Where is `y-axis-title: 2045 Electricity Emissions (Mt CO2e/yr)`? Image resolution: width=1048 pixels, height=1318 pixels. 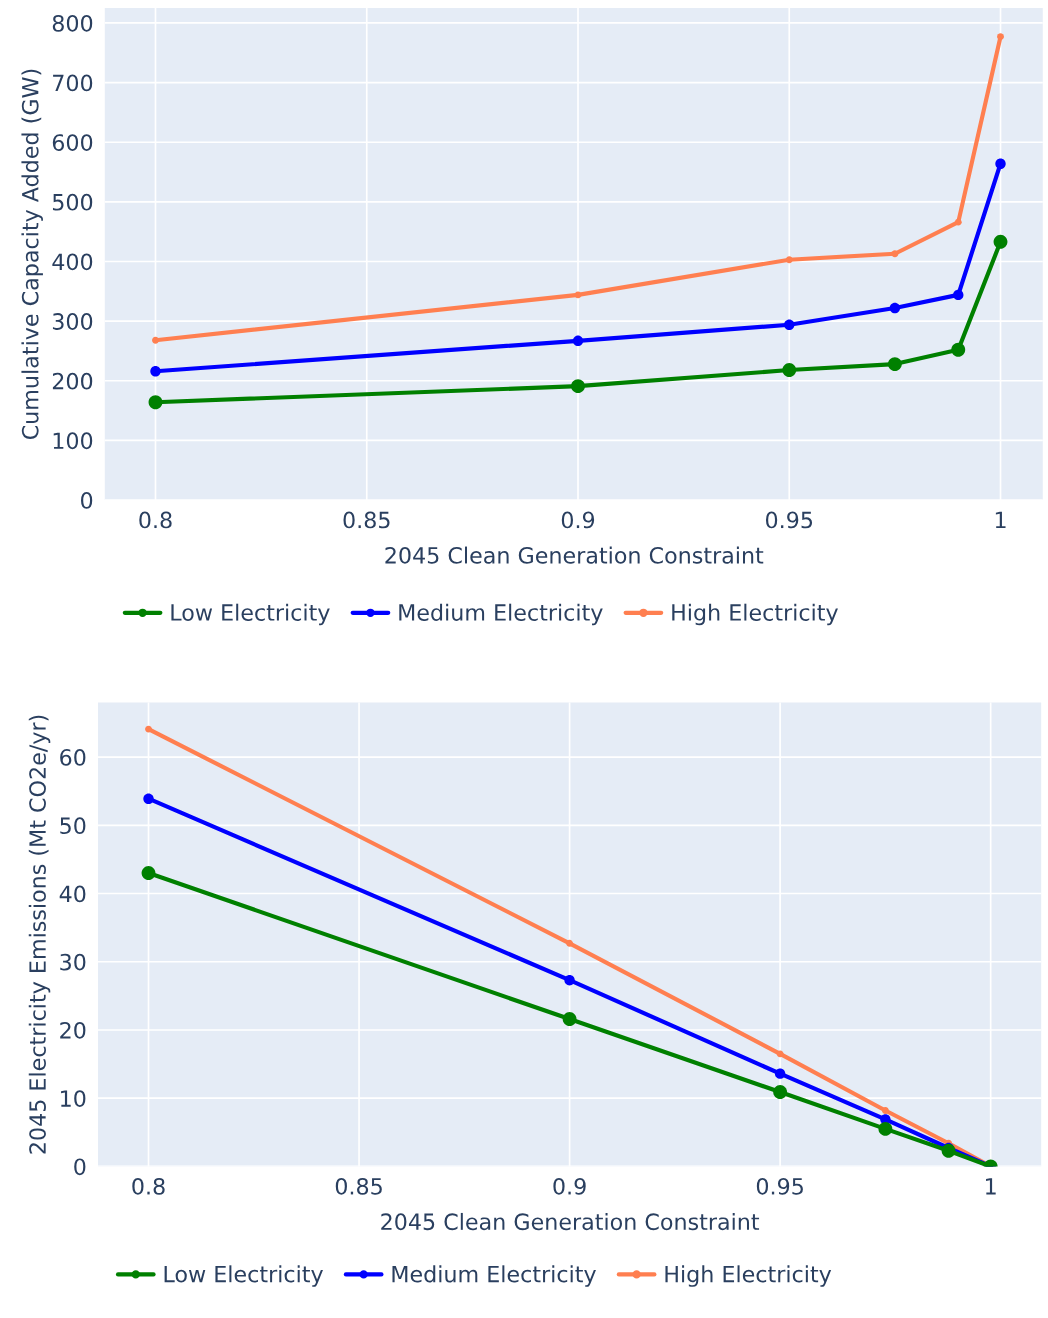
y-axis-title: 2045 Electricity Emissions (Mt CO2e/yr) is located at coordinates (39, 934).